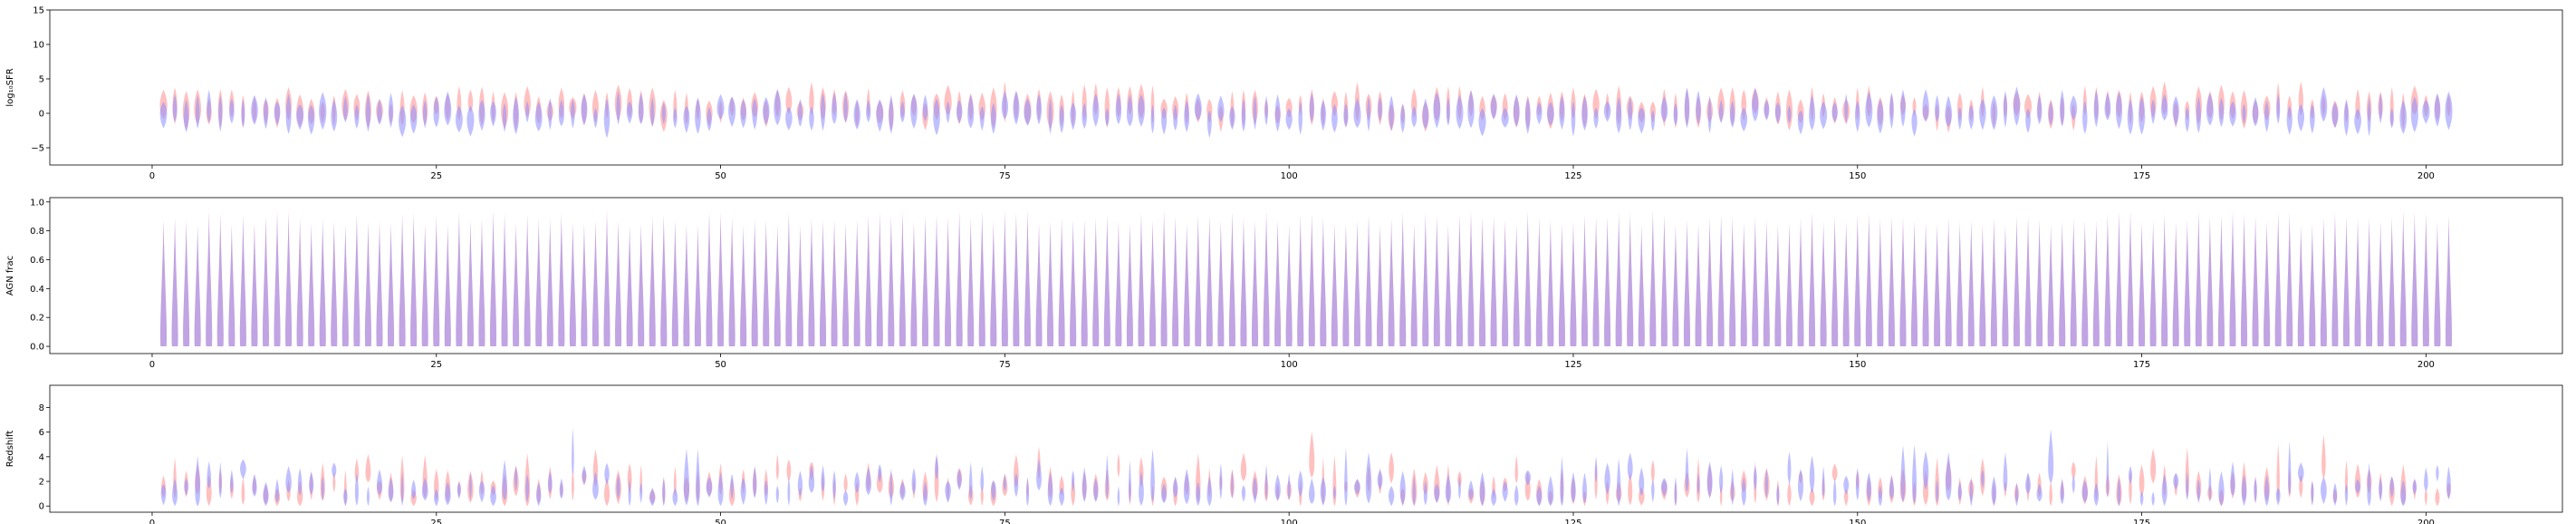 Image resolution: width=2576 pixels, height=524 pixels. I want to click on x-tick-label: 175, so click(2141, 365).